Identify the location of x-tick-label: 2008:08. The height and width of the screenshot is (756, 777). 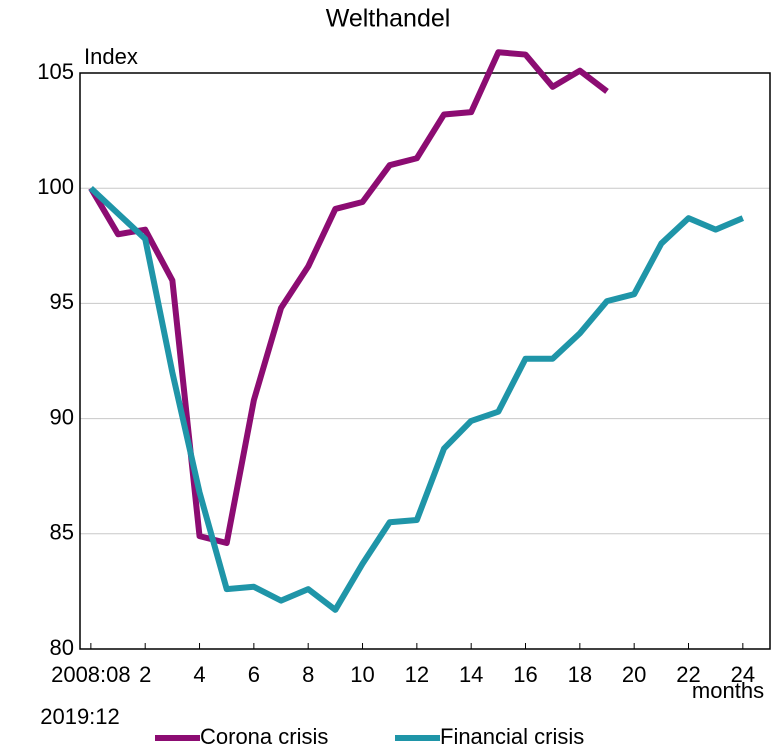
(91, 674).